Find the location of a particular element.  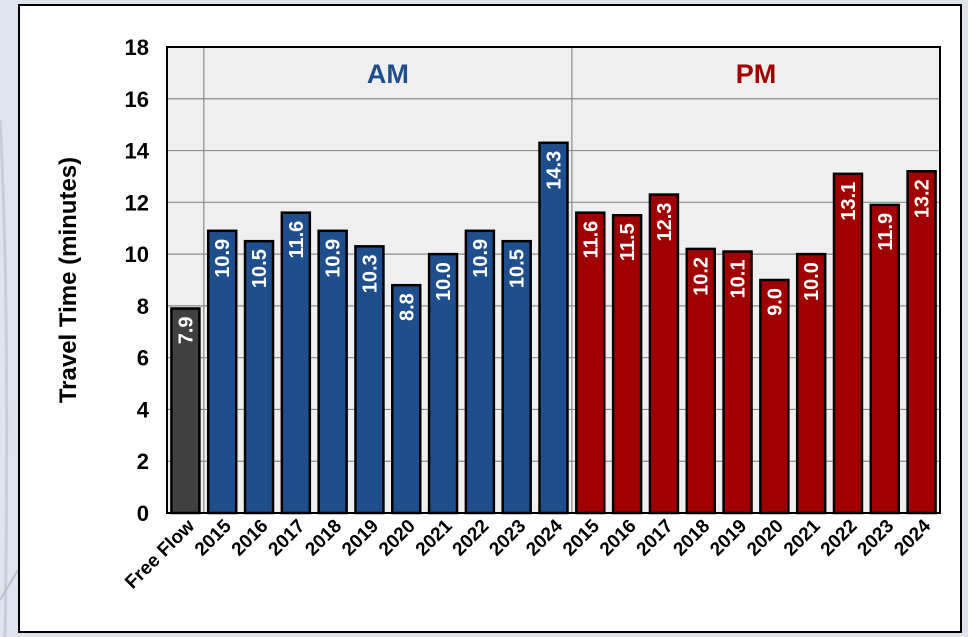

data-label: 9.0 is located at coordinates (775, 302).